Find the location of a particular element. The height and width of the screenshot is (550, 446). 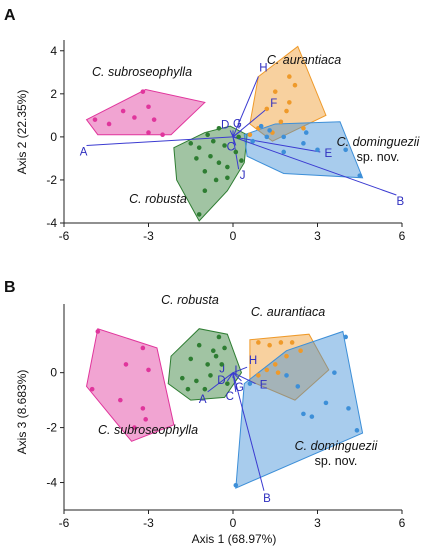

panel-b-label-dominguezii: C. dominguezii is located at coordinates (337, 446).